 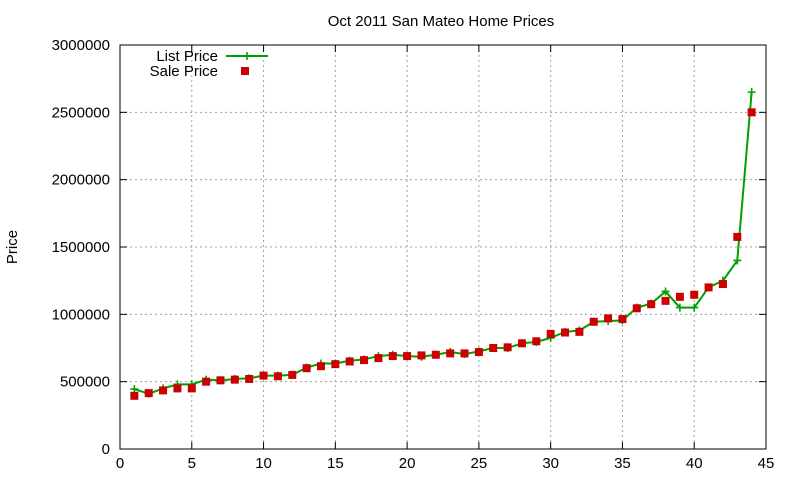 I want to click on y-tick-label: 1500000, so click(x=81, y=247).